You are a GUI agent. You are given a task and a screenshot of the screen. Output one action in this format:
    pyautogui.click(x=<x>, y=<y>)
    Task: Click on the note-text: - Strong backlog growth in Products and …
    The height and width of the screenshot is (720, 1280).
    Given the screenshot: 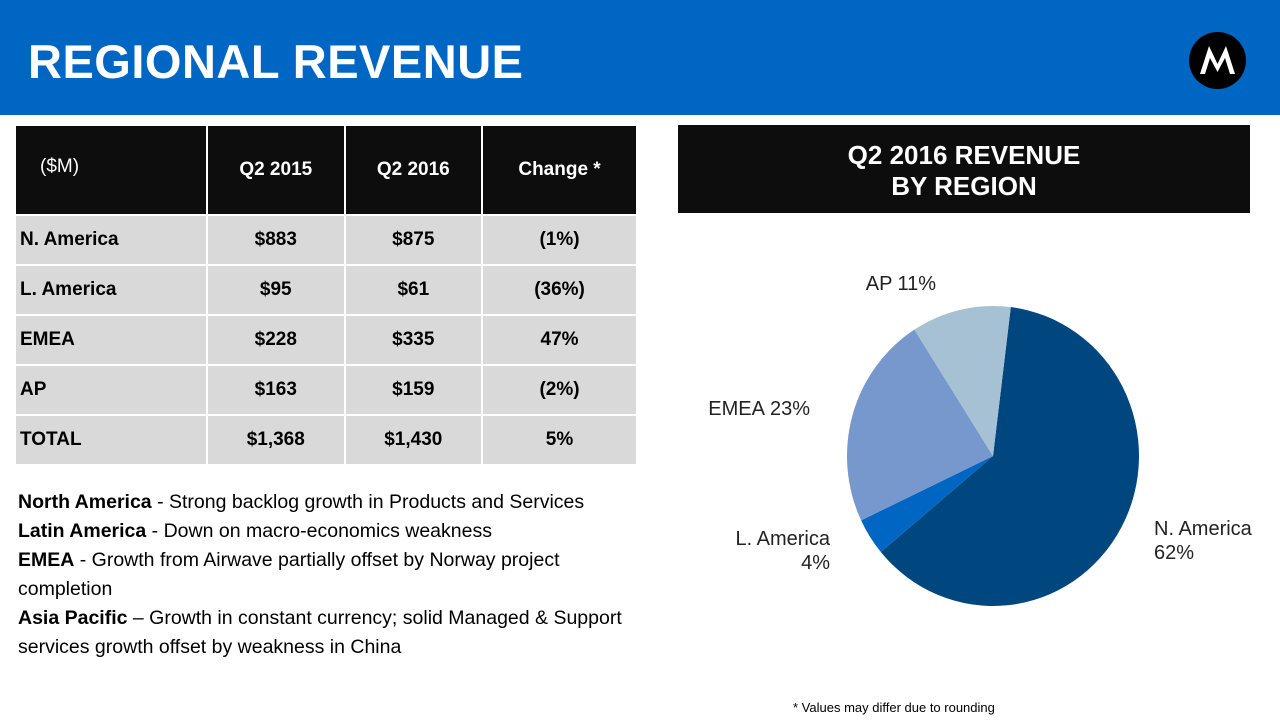 What is the action you would take?
    pyautogui.click(x=368, y=502)
    